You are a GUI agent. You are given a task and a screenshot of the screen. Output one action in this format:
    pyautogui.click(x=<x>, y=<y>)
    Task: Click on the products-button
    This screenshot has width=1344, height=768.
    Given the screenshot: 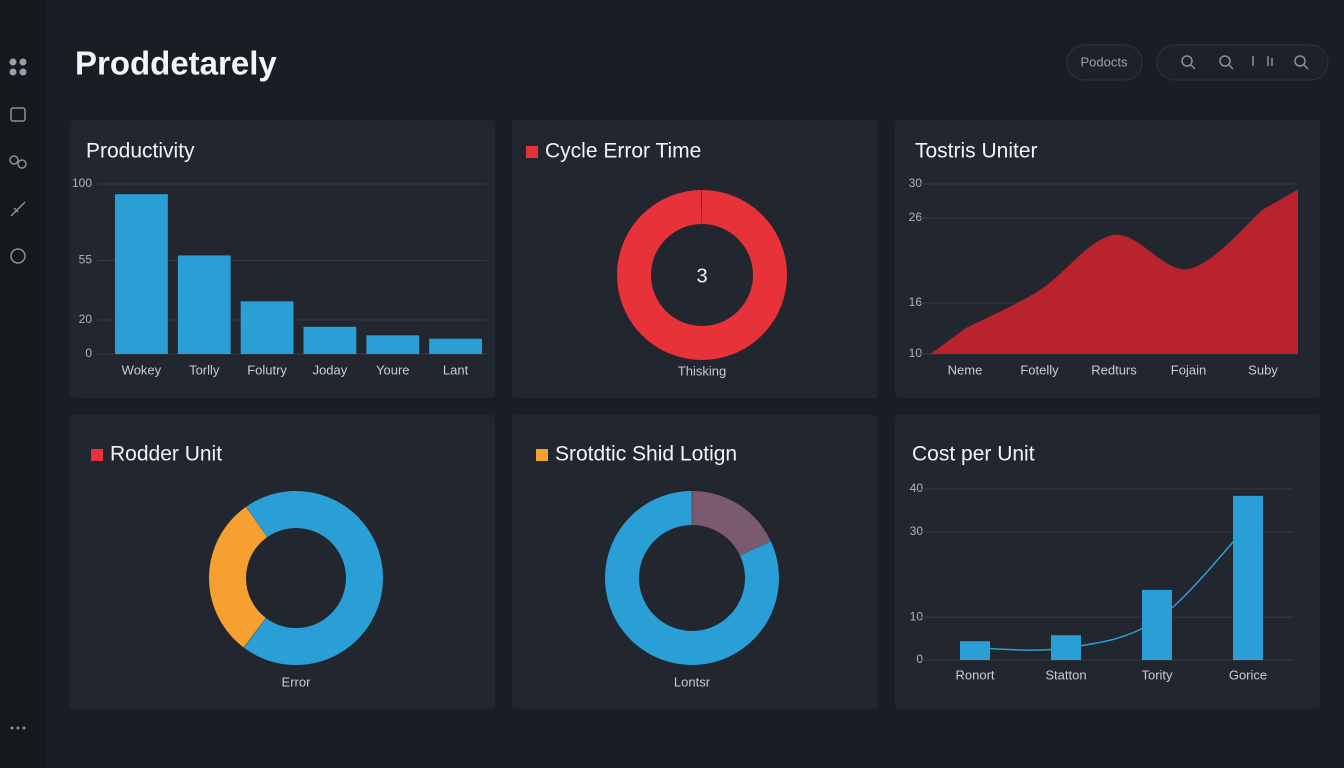 What is the action you would take?
    pyautogui.click(x=1104, y=62)
    